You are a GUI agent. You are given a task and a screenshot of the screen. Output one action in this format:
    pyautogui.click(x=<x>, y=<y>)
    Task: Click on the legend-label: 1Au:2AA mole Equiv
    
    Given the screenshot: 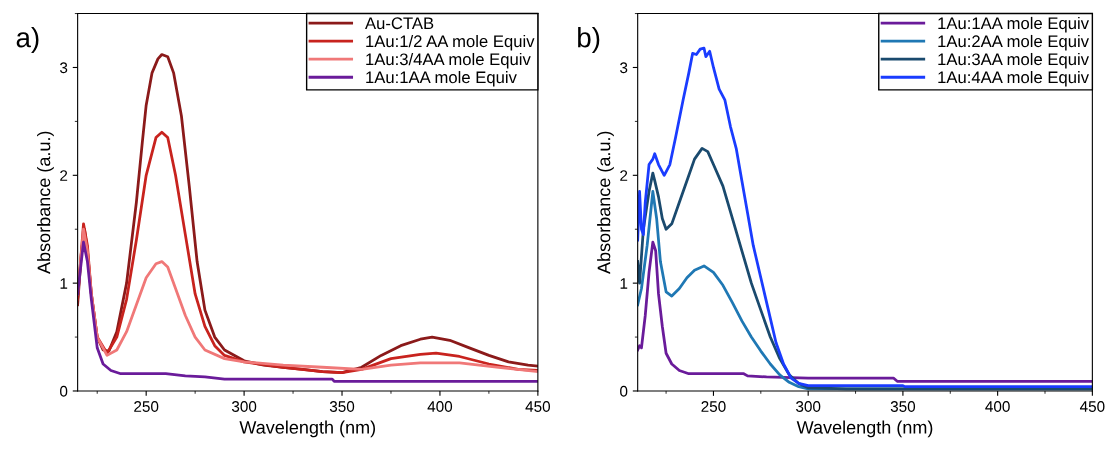 What is the action you would take?
    pyautogui.click(x=1013, y=42)
    